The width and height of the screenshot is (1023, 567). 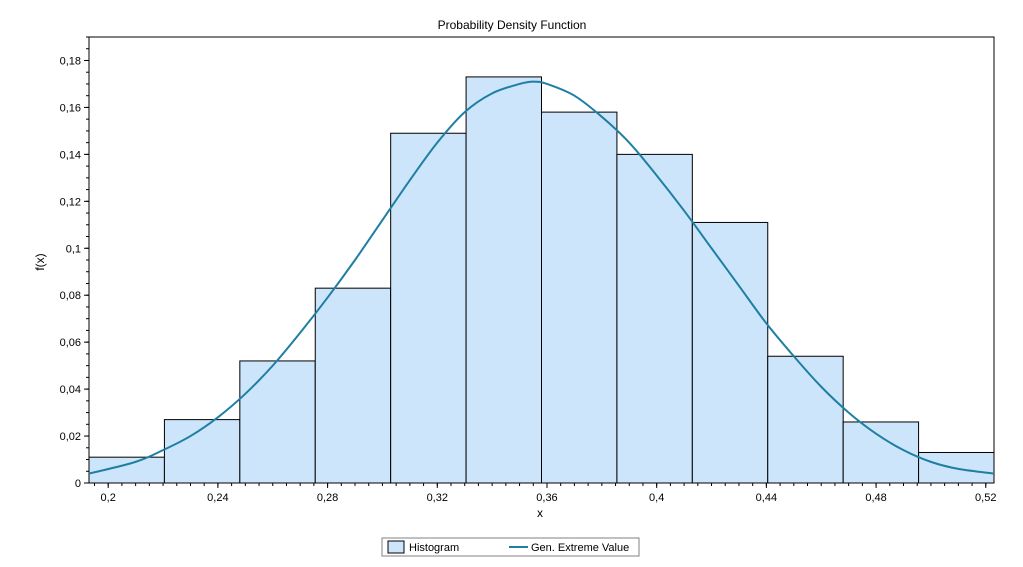 What do you see at coordinates (540, 513) in the screenshot?
I see `x-axis-label: x` at bounding box center [540, 513].